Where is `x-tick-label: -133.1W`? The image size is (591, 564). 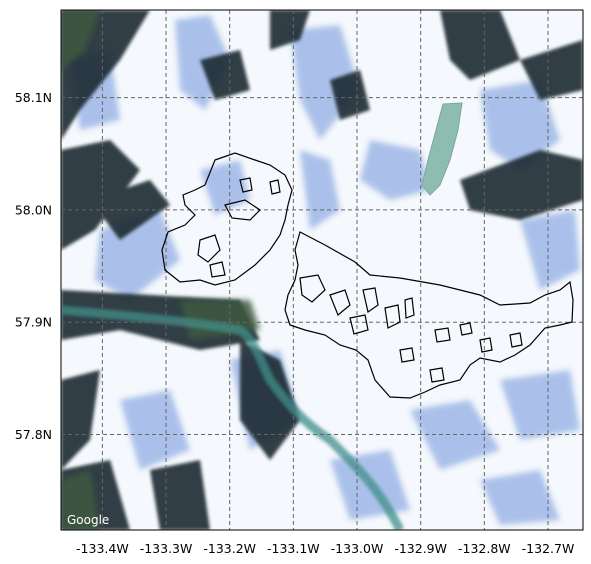 x-tick-label: -133.1W is located at coordinates (293, 548).